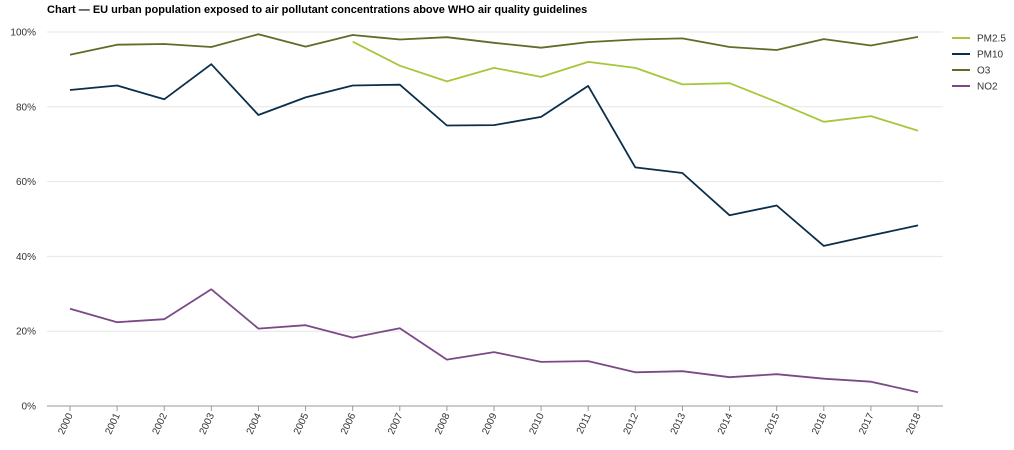  I want to click on x-tick-label: 2015, so click(773, 423).